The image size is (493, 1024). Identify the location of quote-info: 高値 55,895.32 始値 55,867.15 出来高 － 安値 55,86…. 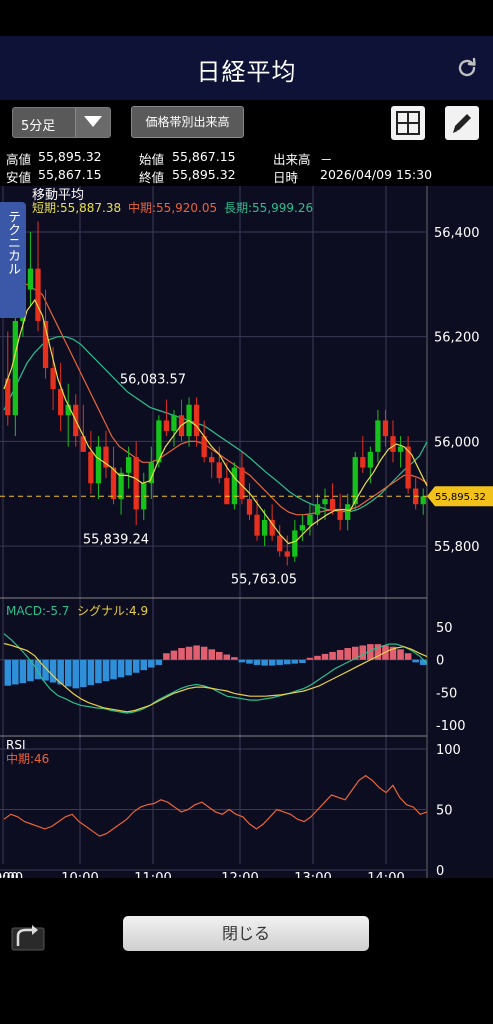
(246, 166).